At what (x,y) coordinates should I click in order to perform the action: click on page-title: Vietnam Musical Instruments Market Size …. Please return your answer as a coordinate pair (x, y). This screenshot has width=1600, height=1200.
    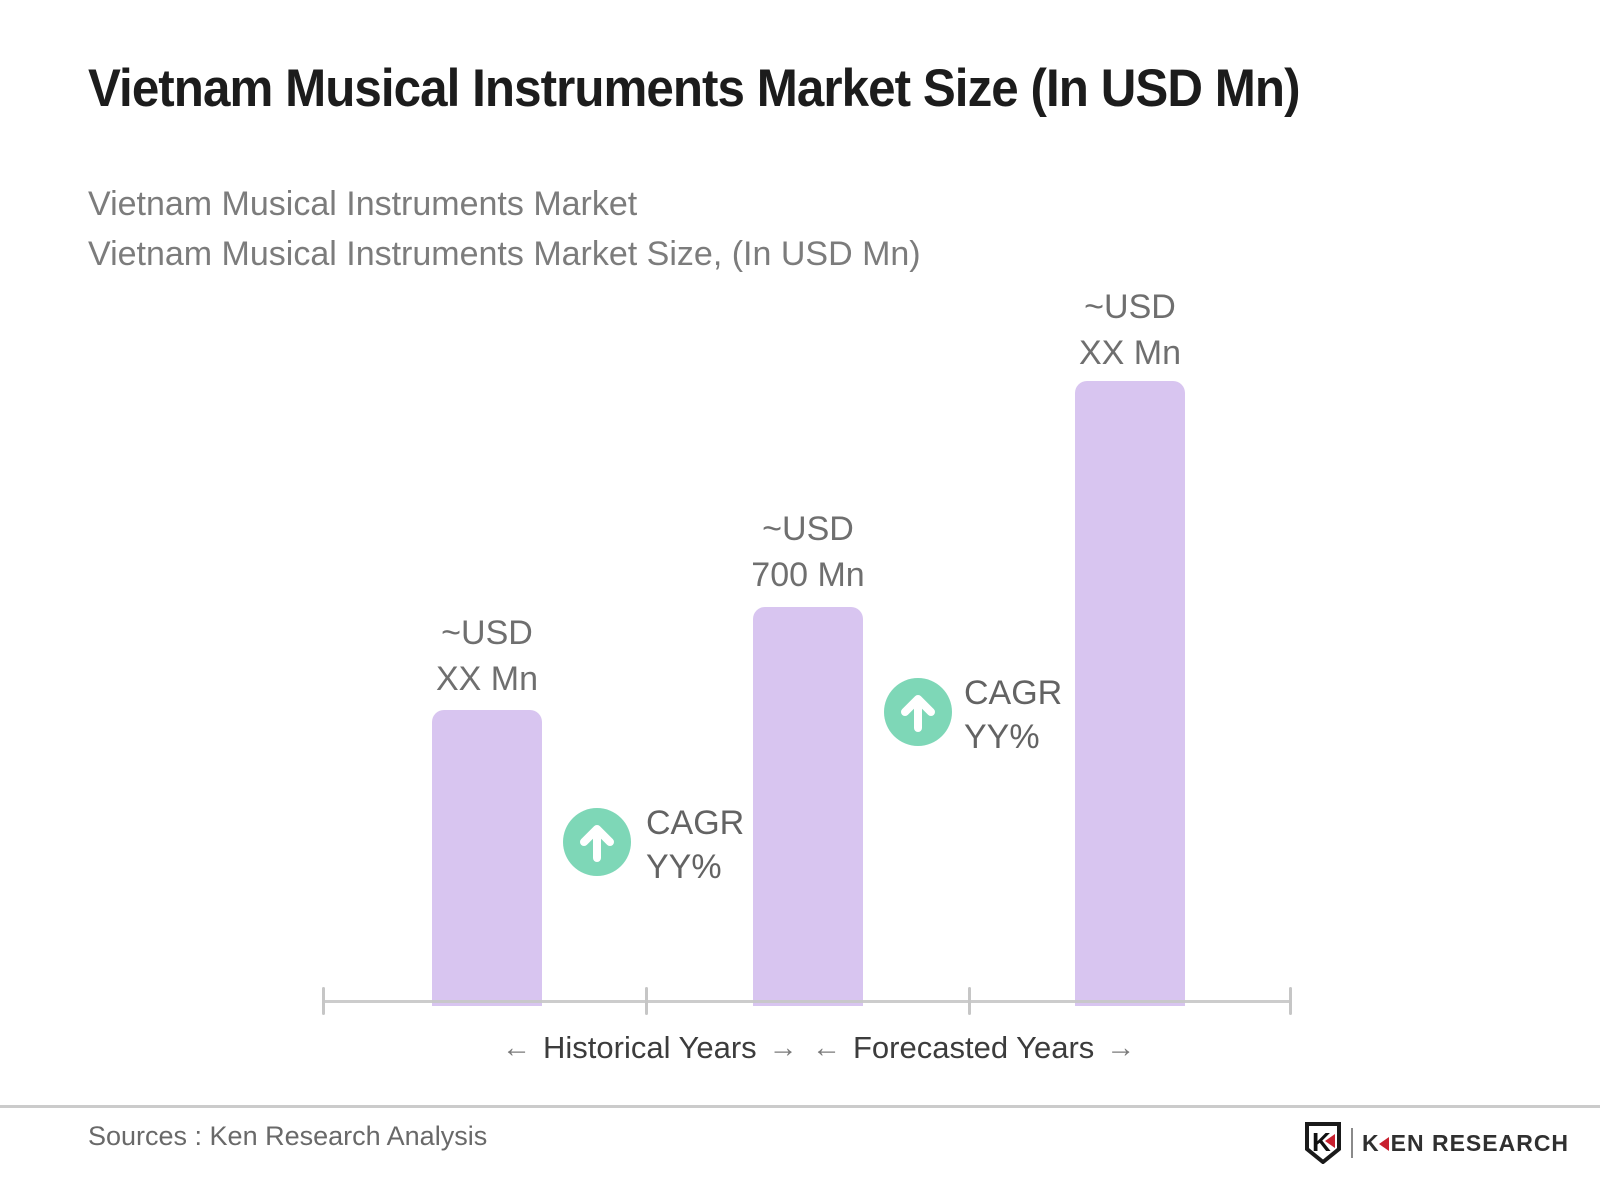
    Looking at the image, I should click on (694, 88).